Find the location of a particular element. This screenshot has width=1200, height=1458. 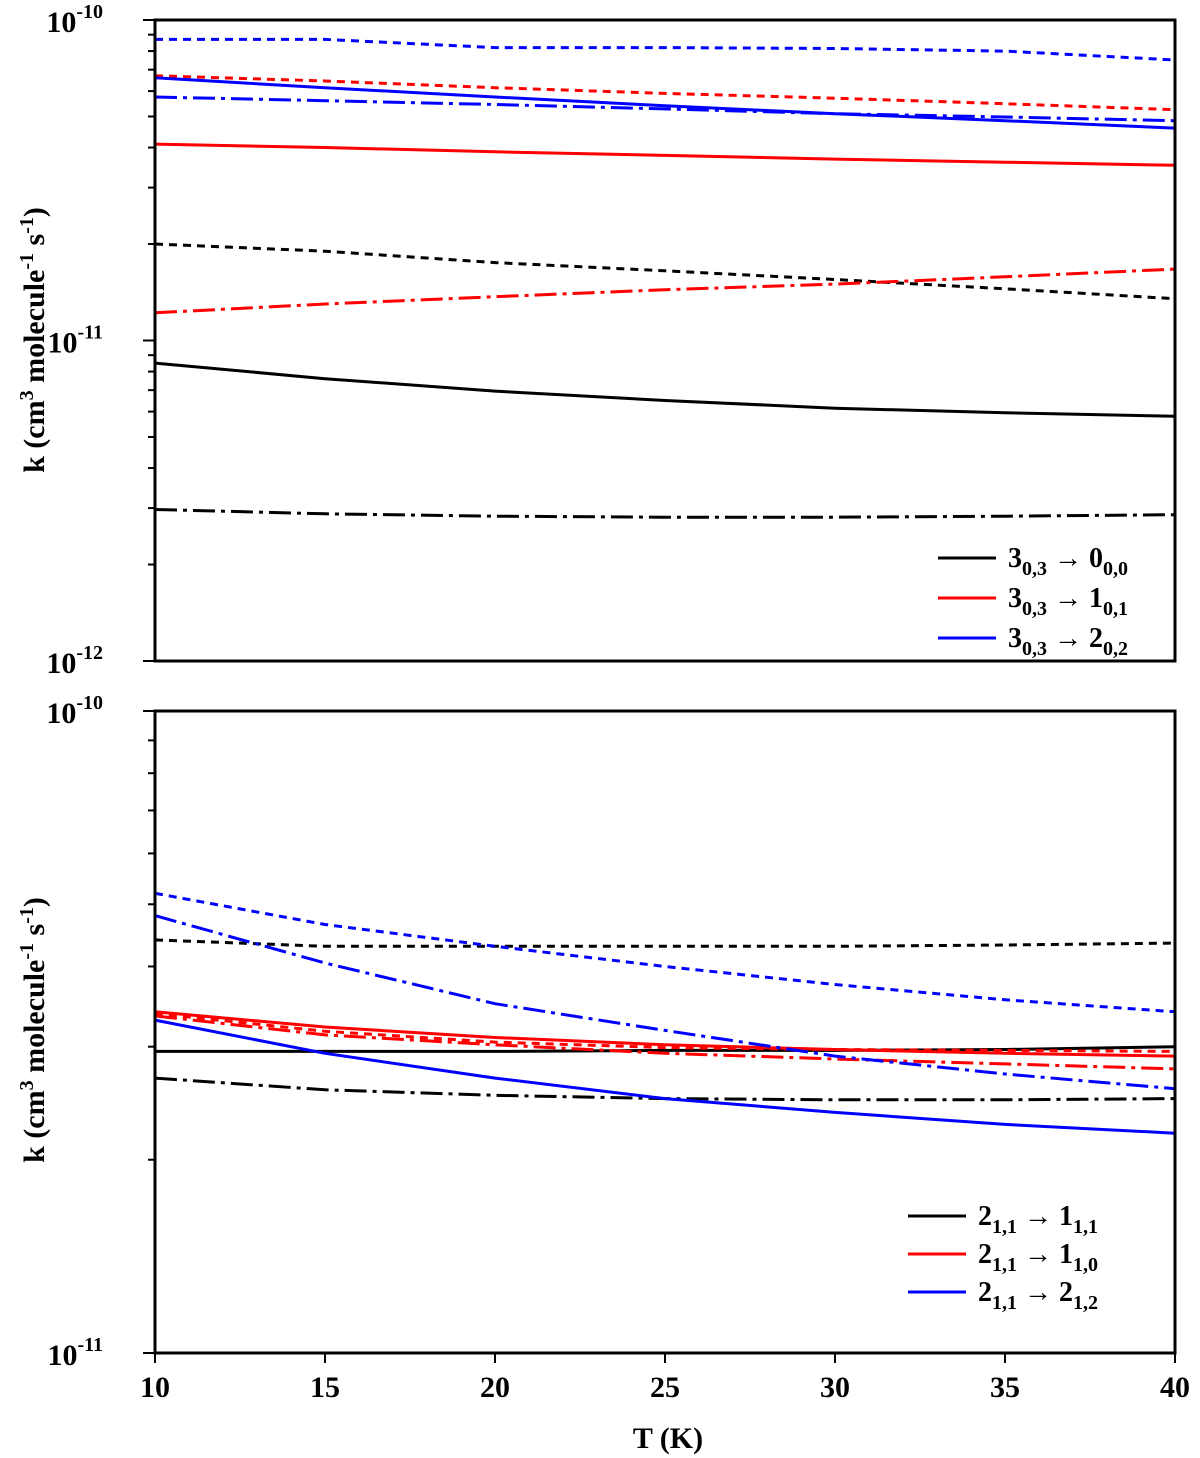

top-legend-label: 30,3 → 10,1 is located at coordinates (1068, 601).